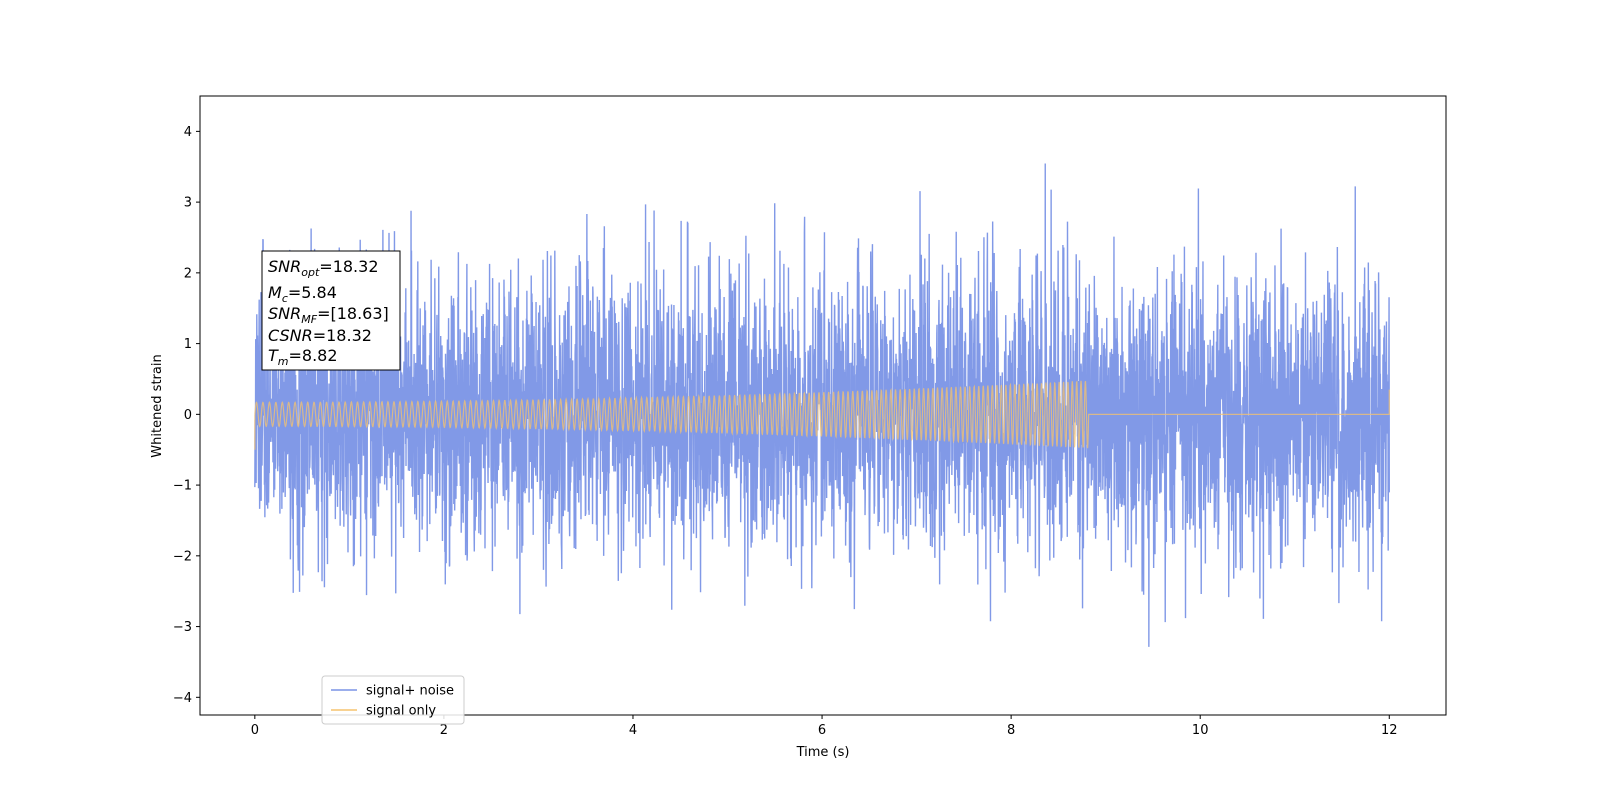 The width and height of the screenshot is (1600, 800). I want to click on signal-line, so click(822, 414).